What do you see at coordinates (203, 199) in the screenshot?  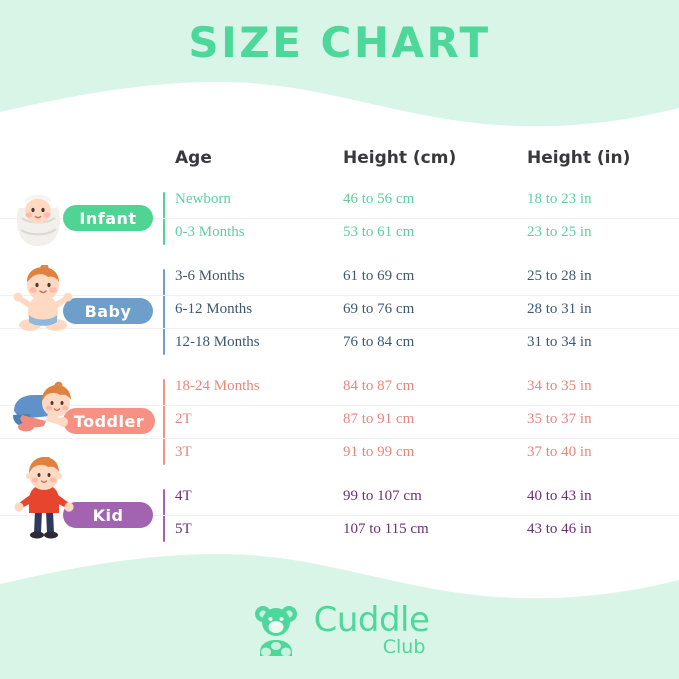 I see `cell-age: Newborn` at bounding box center [203, 199].